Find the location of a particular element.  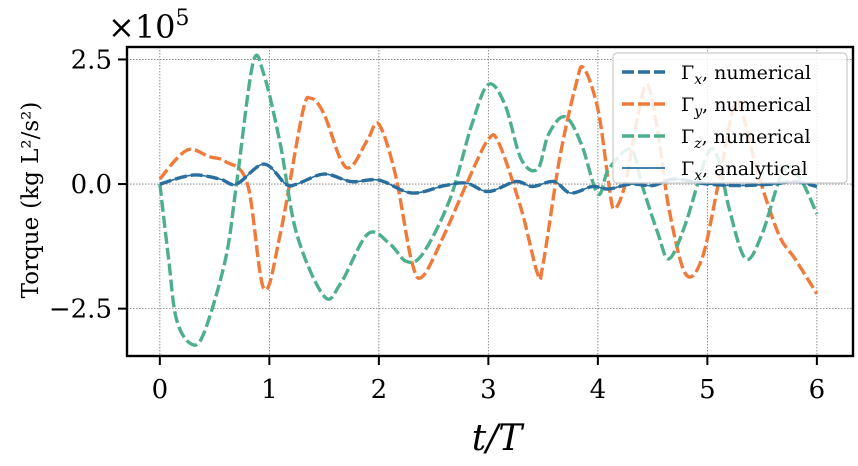

x-tick-label: 0 is located at coordinates (160, 390).